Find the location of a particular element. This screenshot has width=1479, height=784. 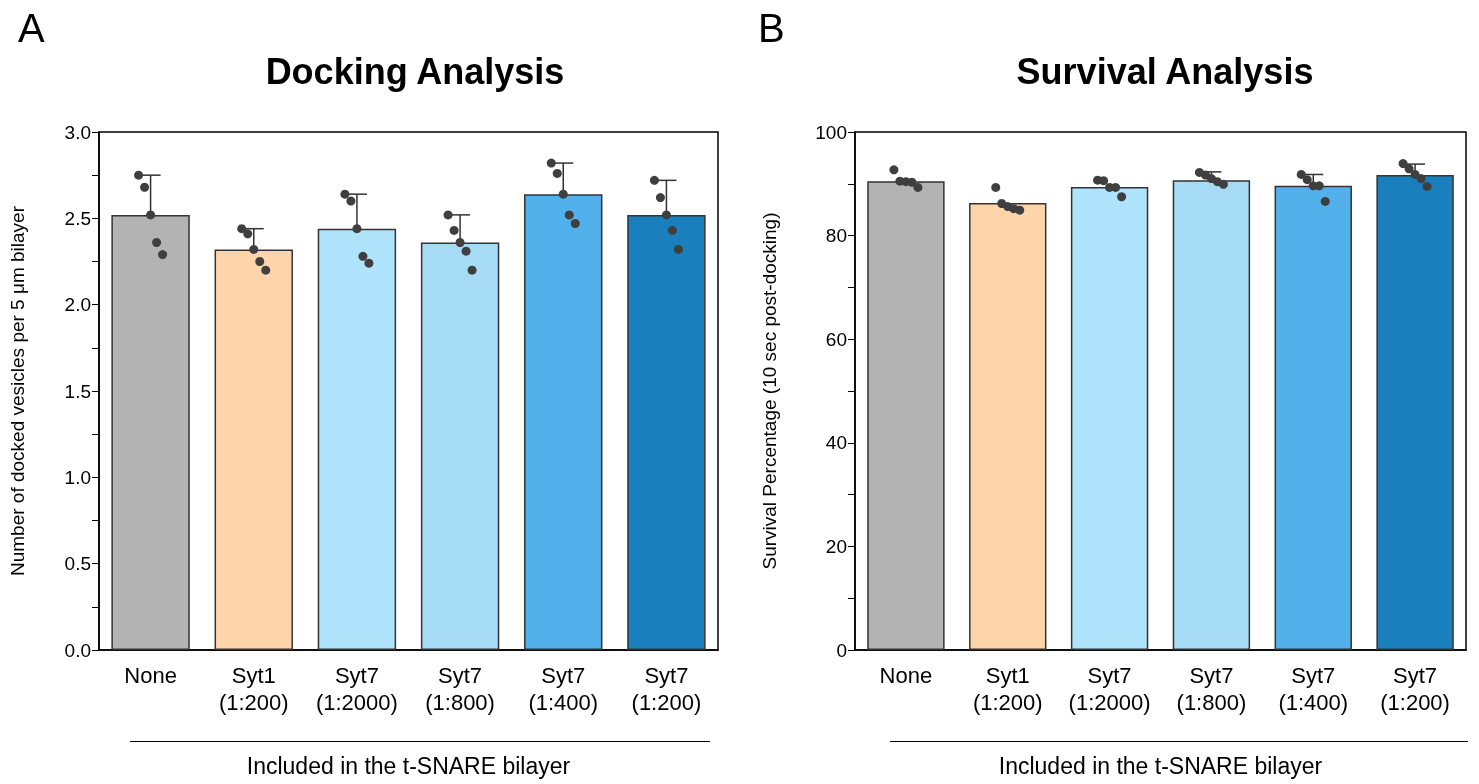

y-tick-label: 0.5 is located at coordinates (77, 564).